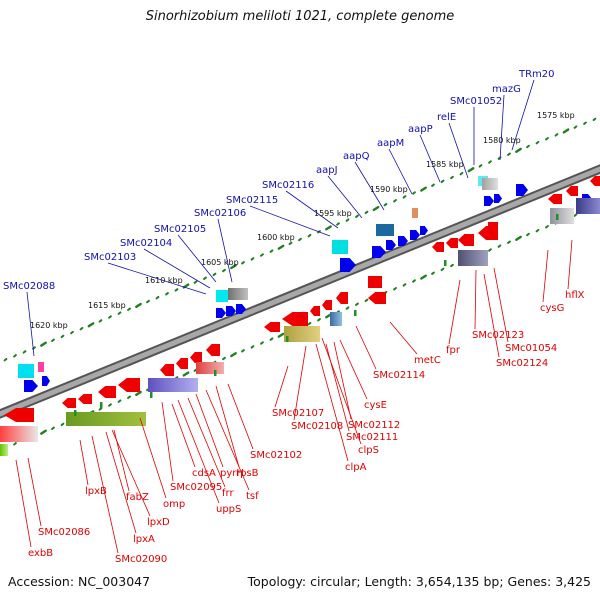 This screenshot has height=600, width=600. Describe the element at coordinates (368, 450) in the screenshot. I see `gene-label-clps: clpS` at that location.